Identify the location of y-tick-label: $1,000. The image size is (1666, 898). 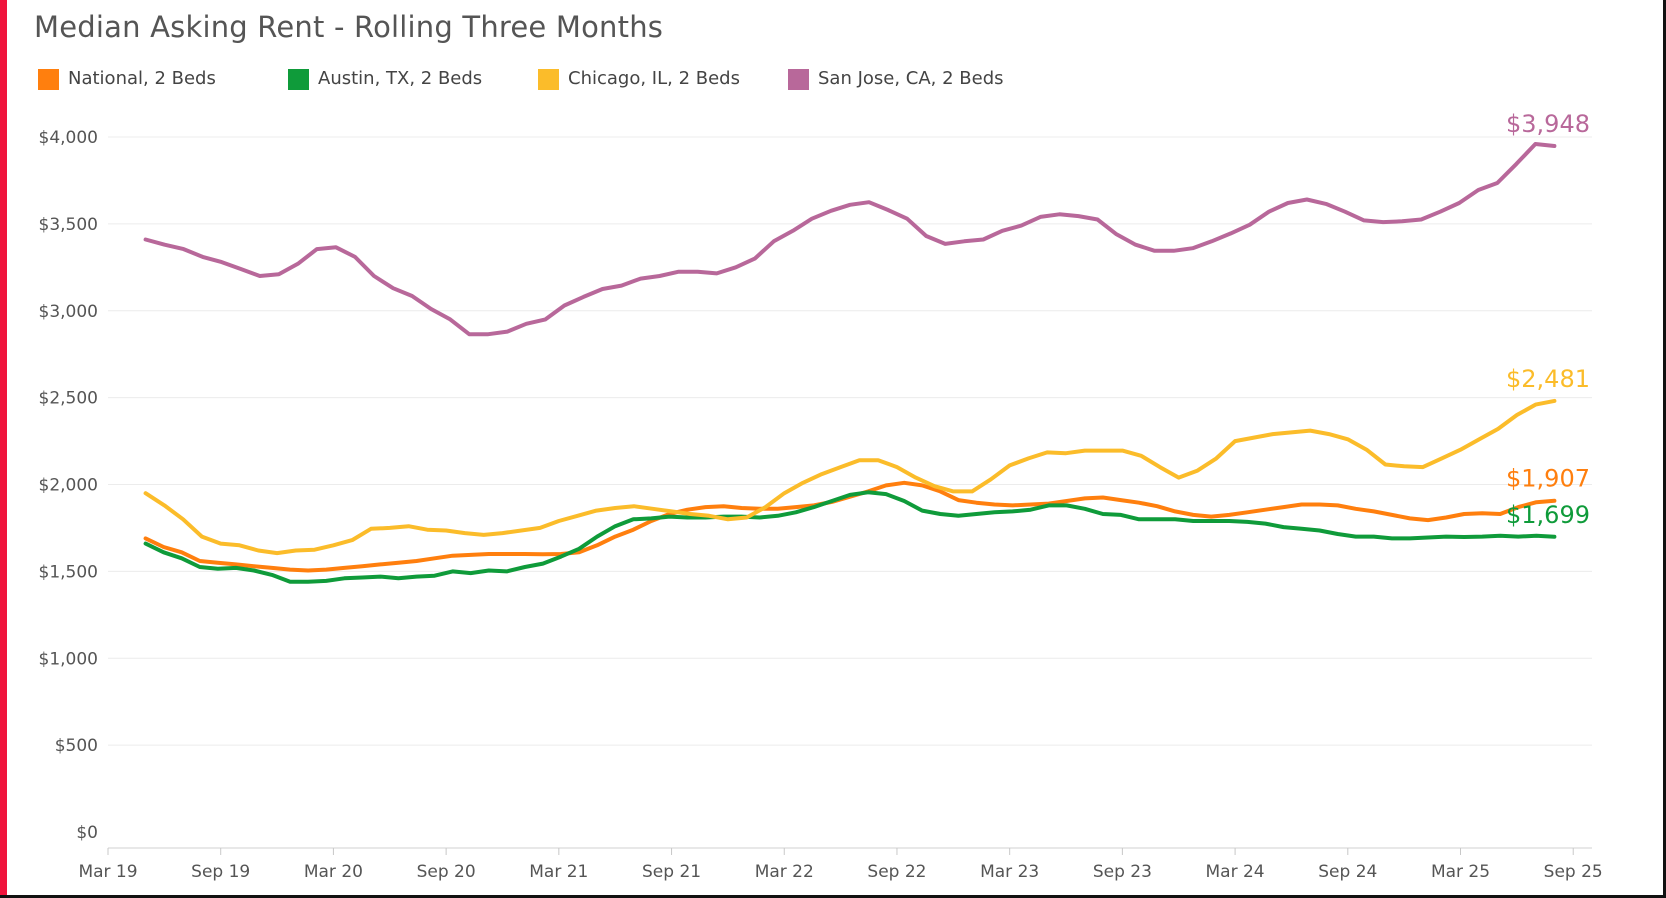
(68, 659).